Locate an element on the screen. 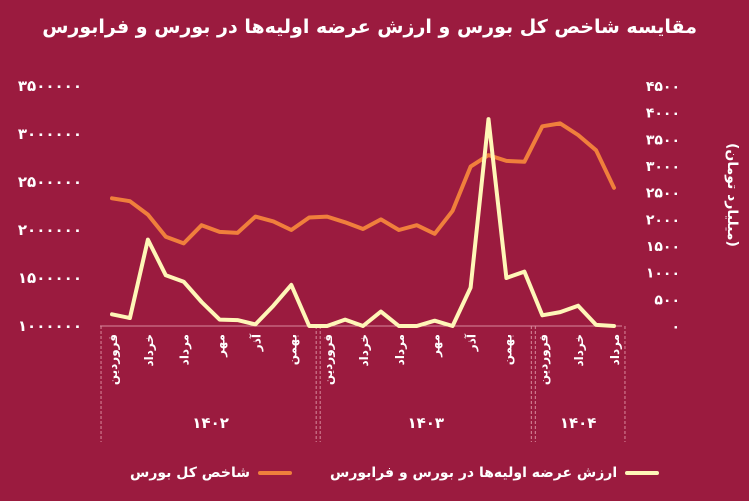 Image resolution: width=749 pixels, height=501 pixels. right-tick-label: ۲۰۰۰ is located at coordinates (663, 220).